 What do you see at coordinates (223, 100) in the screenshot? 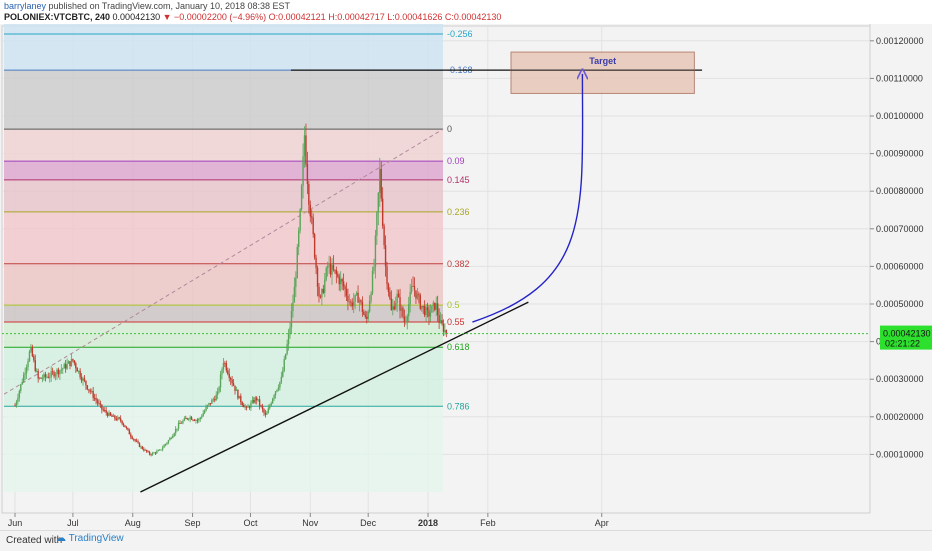
I see `fib-zone` at bounding box center [223, 100].